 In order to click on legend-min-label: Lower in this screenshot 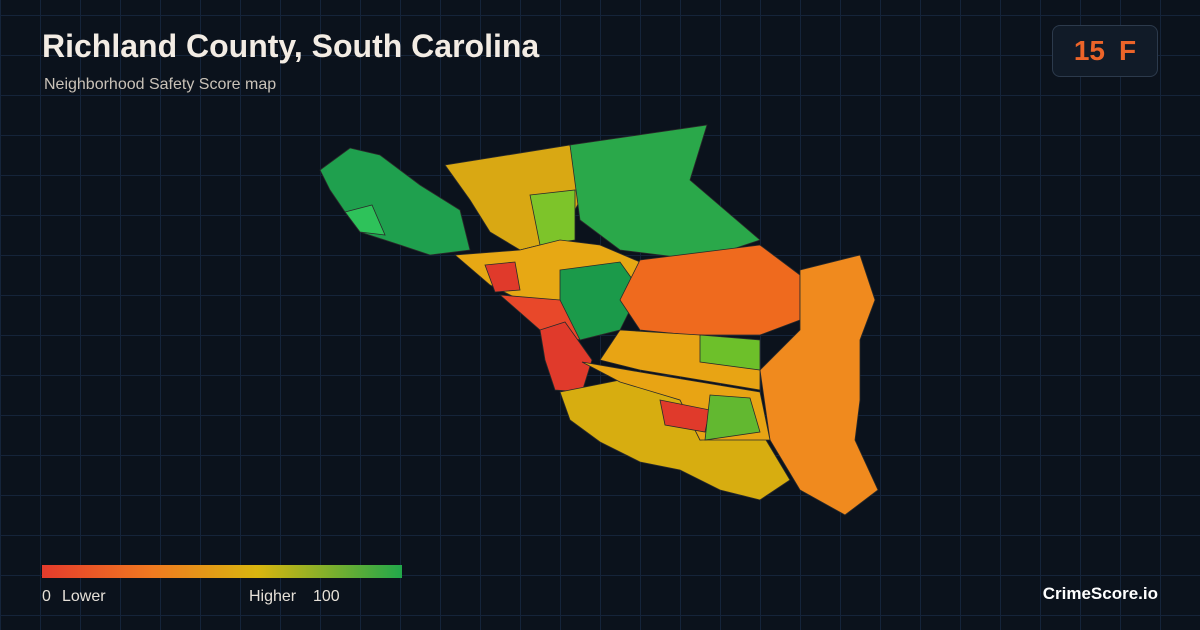, I will do `click(84, 596)`.